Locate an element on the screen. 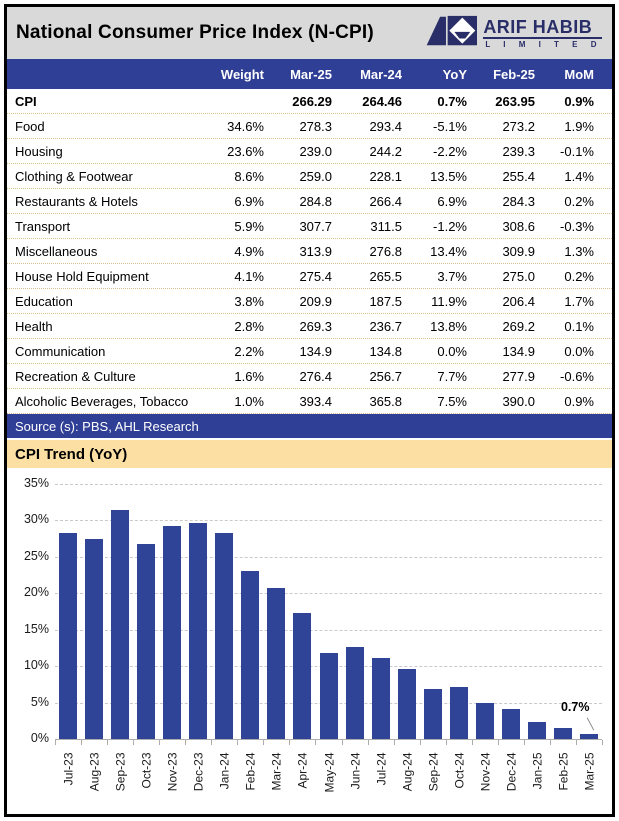 This screenshot has height=821, width=619. value-cell: 187.5 is located at coordinates (385, 301).